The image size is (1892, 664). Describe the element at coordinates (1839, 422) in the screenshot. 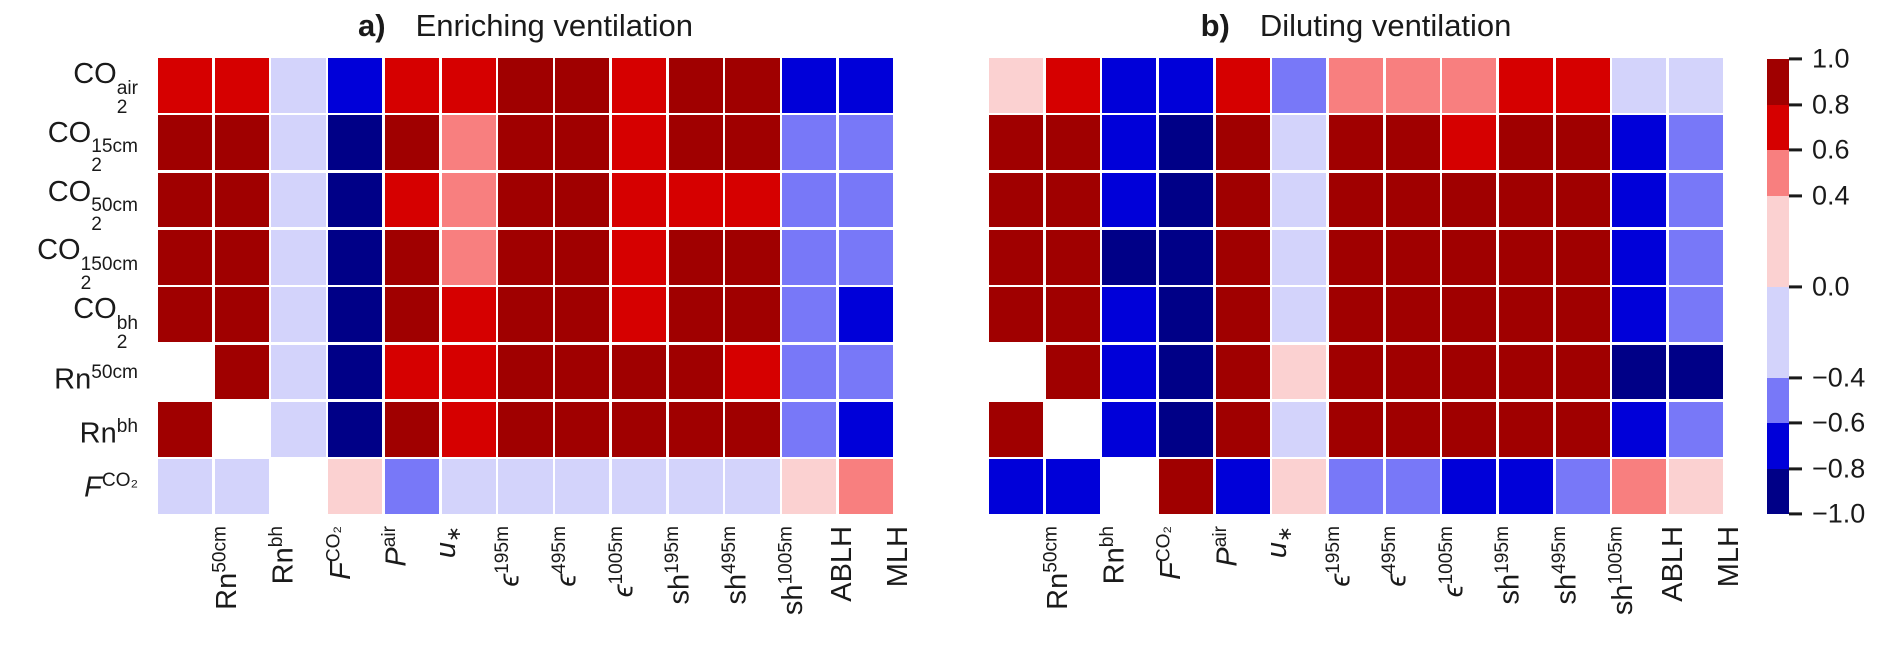

I see `colorbar-tick-label: −0.6` at that location.